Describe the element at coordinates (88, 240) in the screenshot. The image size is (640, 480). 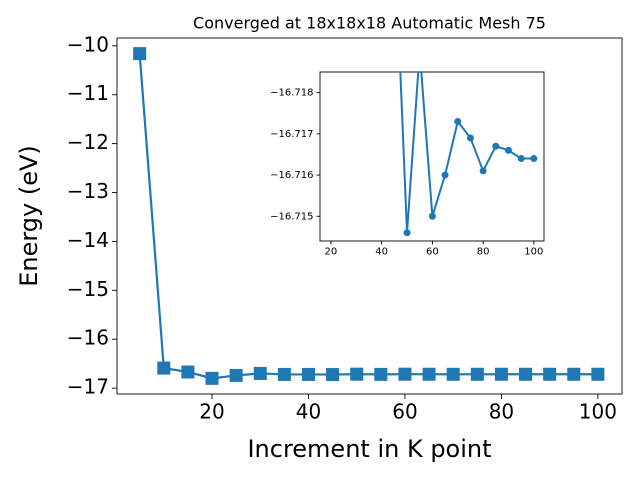
I see `y-tick-label: −14` at that location.